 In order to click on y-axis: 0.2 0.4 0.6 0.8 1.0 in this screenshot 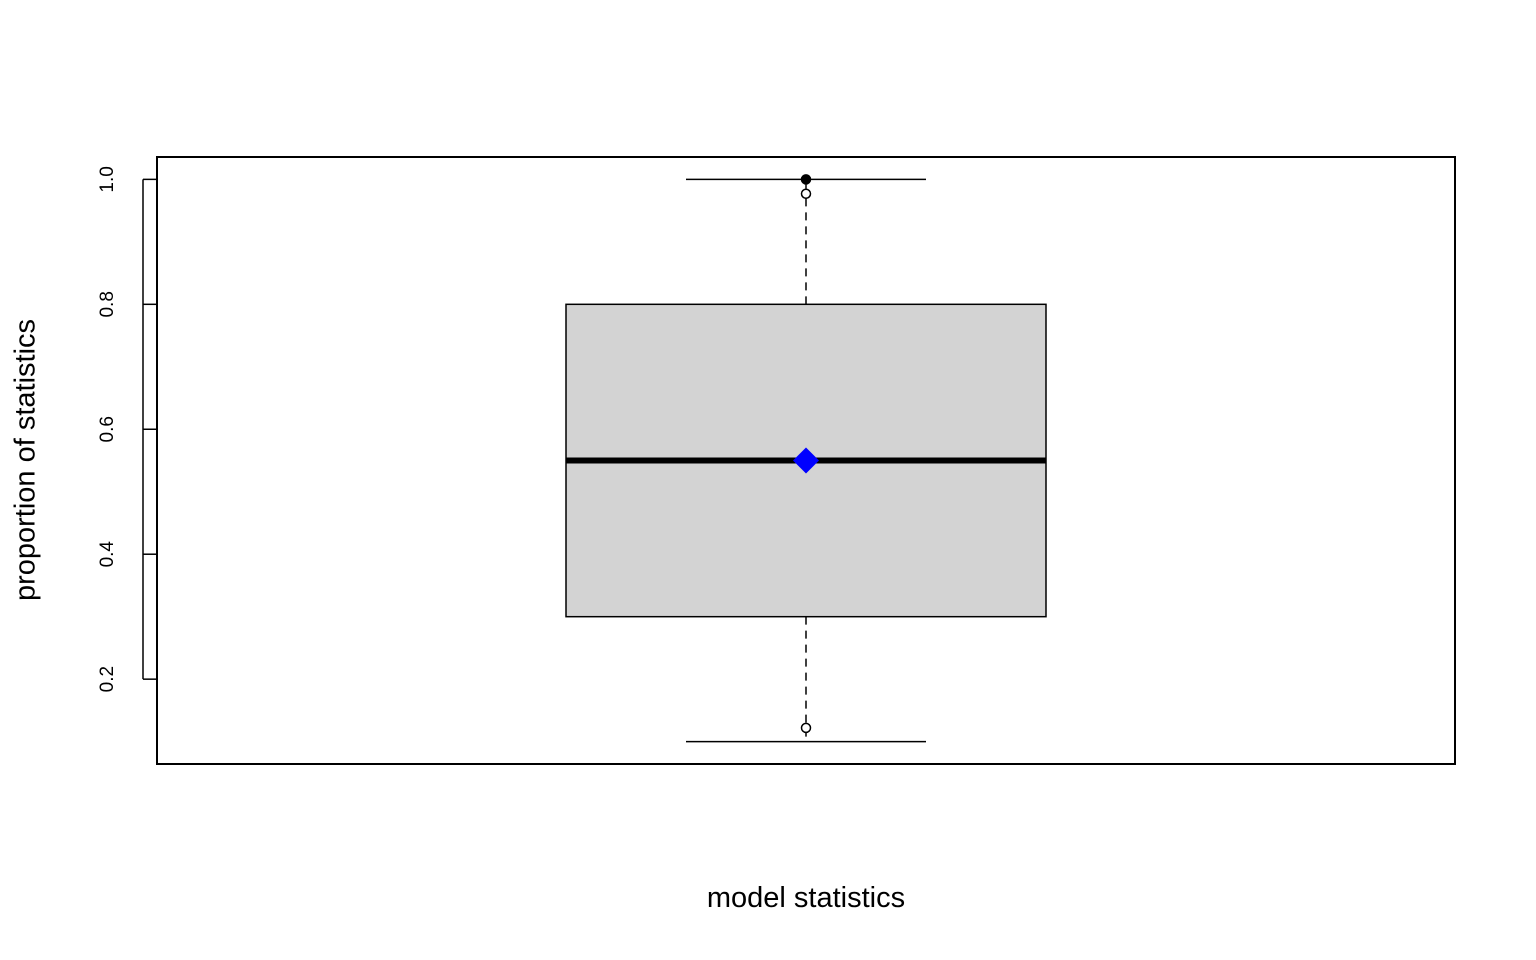, I will do `click(127, 429)`.